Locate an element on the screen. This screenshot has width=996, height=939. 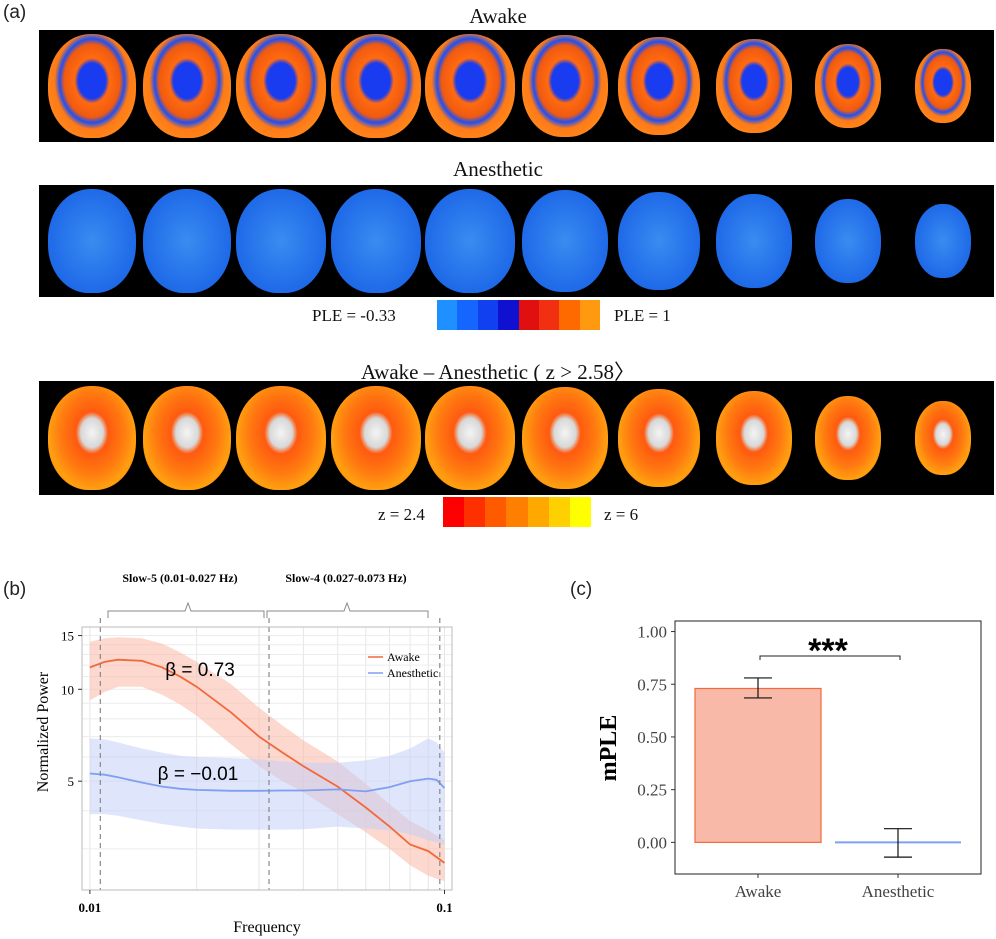
slow4-band-label: Slow-4 (0.027-0.073 Hz) is located at coordinates (345, 578).